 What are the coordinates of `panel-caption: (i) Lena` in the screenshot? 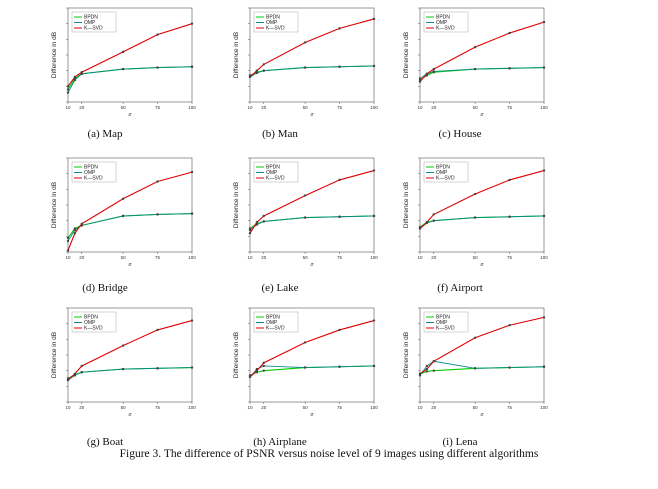 It's located at (460, 442).